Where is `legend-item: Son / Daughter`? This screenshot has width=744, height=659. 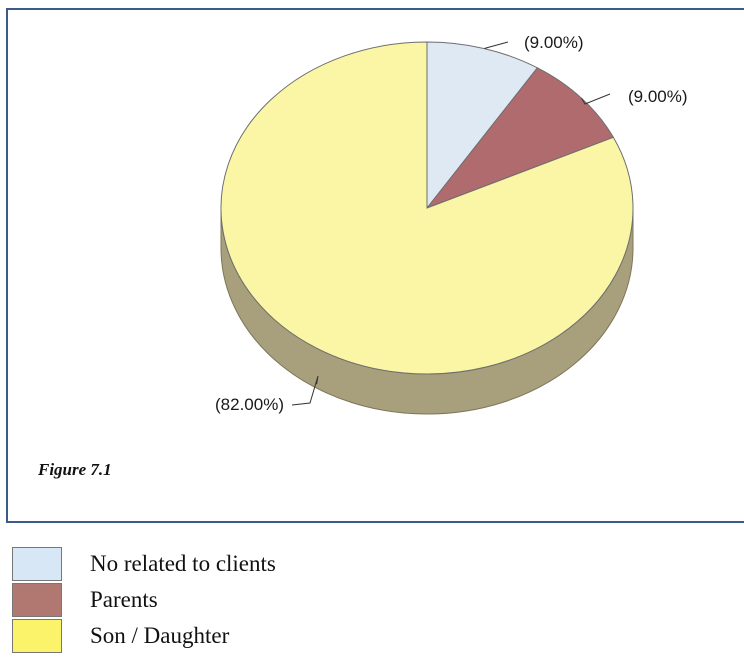
legend-item: Son / Daughter is located at coordinates (144, 636).